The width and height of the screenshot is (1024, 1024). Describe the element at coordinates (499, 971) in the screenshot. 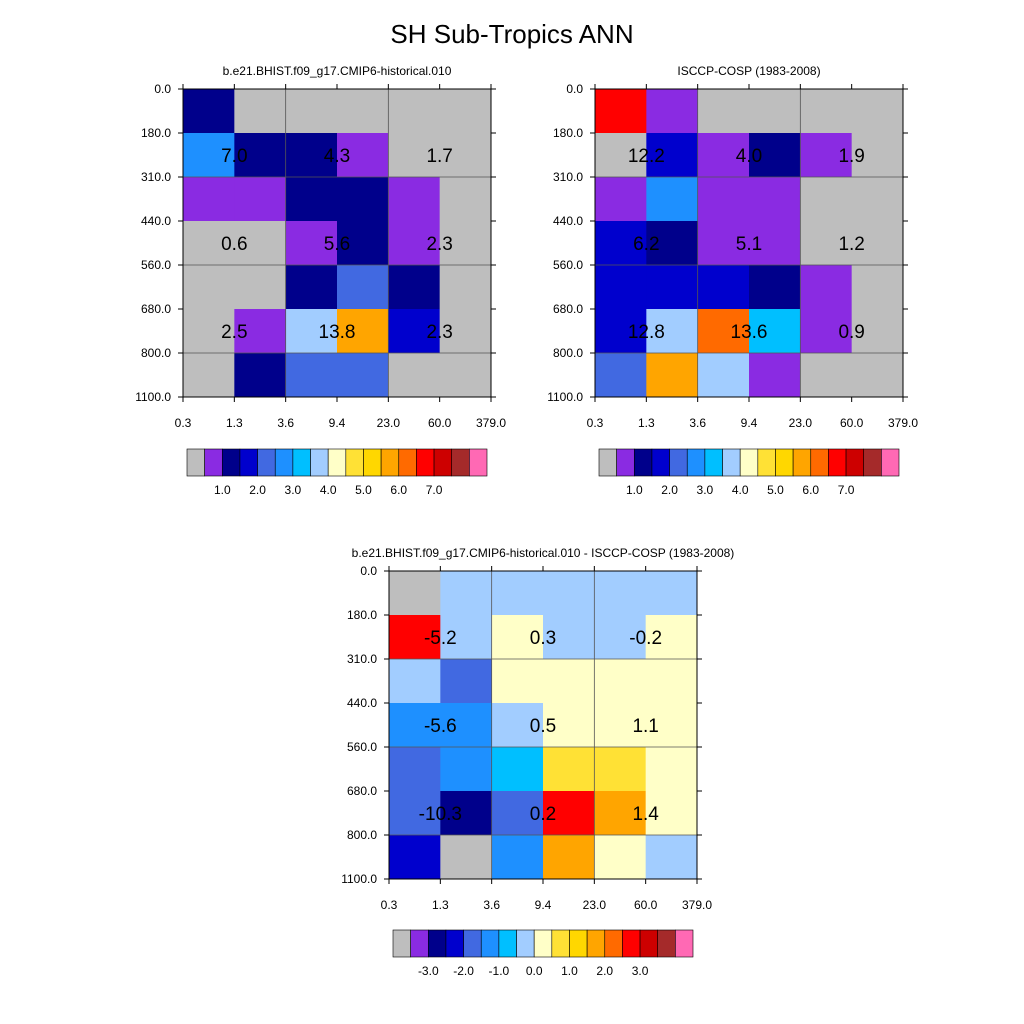

I see `colorbar-label: -1.0` at that location.